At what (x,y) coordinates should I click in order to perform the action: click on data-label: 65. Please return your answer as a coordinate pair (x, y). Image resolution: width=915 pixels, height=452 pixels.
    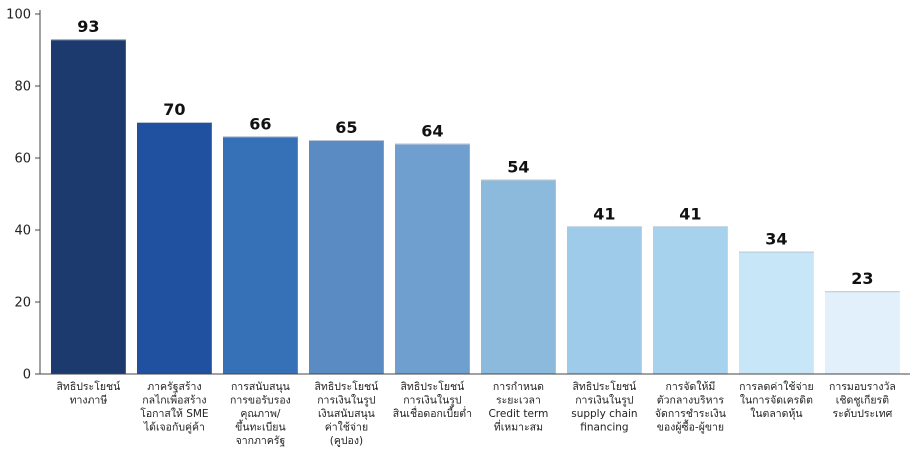
    Looking at the image, I should click on (346, 127).